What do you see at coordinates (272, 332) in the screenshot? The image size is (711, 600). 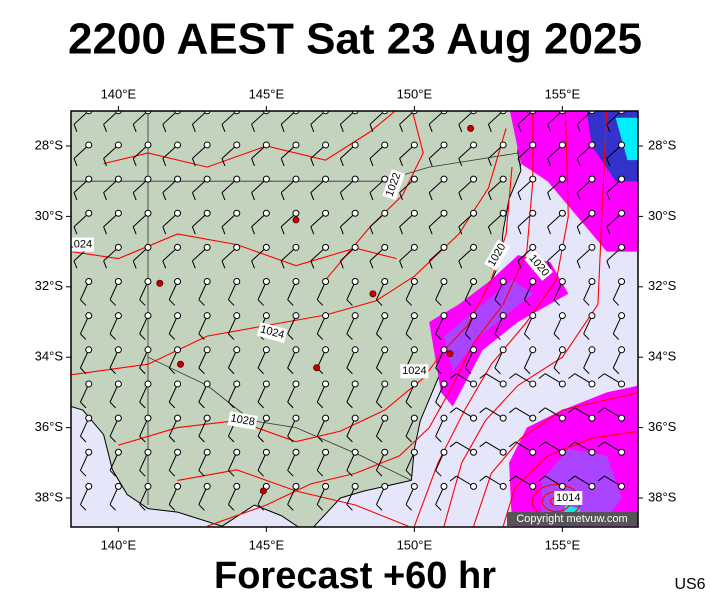 I see `isobar-label-group: 1024` at bounding box center [272, 332].